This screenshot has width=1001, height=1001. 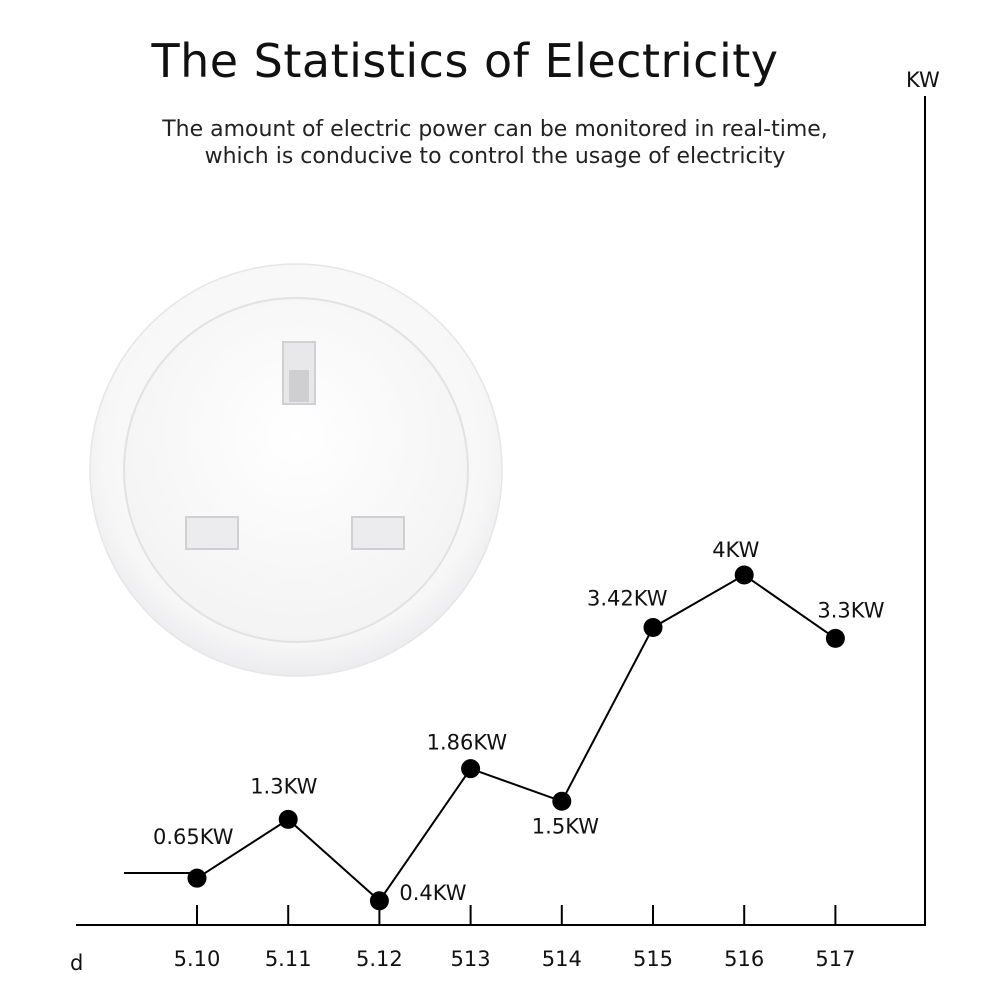 I want to click on data-label: 1.86KW, so click(x=467, y=743).